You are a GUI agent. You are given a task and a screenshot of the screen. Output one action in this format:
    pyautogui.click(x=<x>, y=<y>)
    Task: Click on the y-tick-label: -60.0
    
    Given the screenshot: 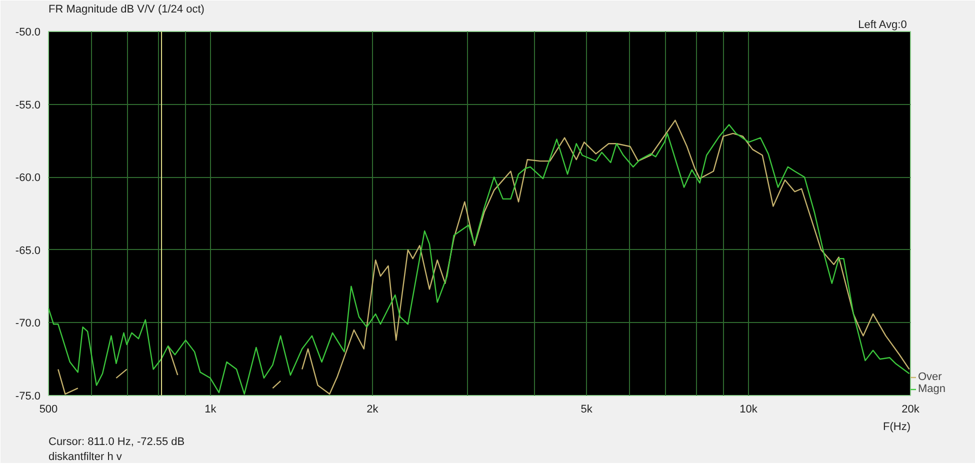 What is the action you would take?
    pyautogui.click(x=28, y=178)
    